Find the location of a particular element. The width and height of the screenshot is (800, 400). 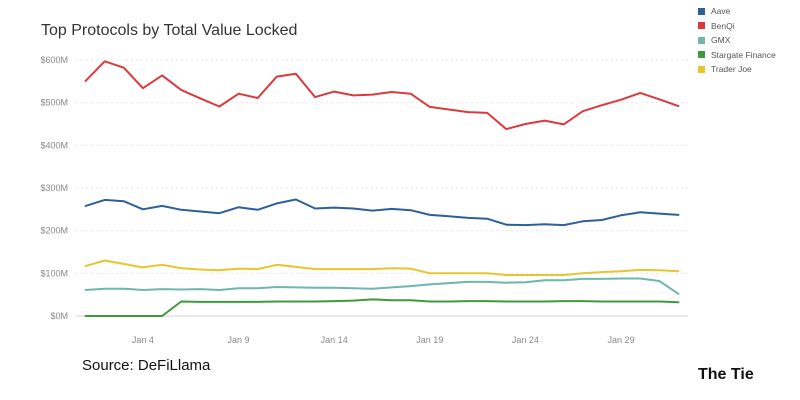

y-tick-label: $600M is located at coordinates (54, 60).